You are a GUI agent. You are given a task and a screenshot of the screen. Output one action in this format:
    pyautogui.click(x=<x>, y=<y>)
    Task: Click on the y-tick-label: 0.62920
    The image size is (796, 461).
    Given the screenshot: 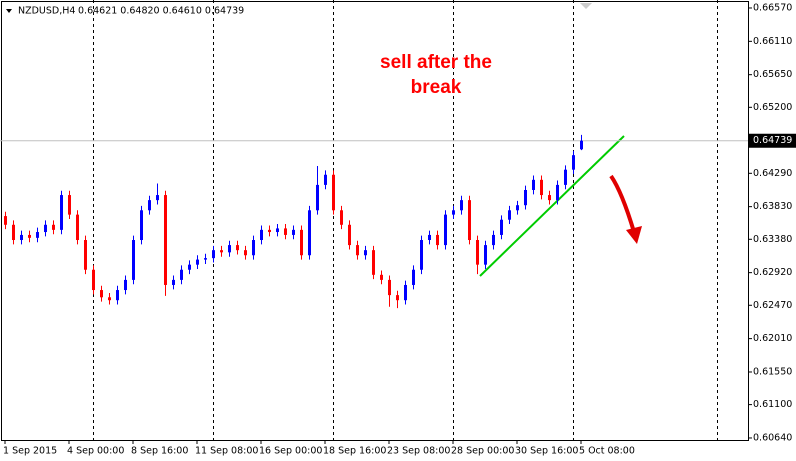 What is the action you would take?
    pyautogui.click(x=772, y=272)
    